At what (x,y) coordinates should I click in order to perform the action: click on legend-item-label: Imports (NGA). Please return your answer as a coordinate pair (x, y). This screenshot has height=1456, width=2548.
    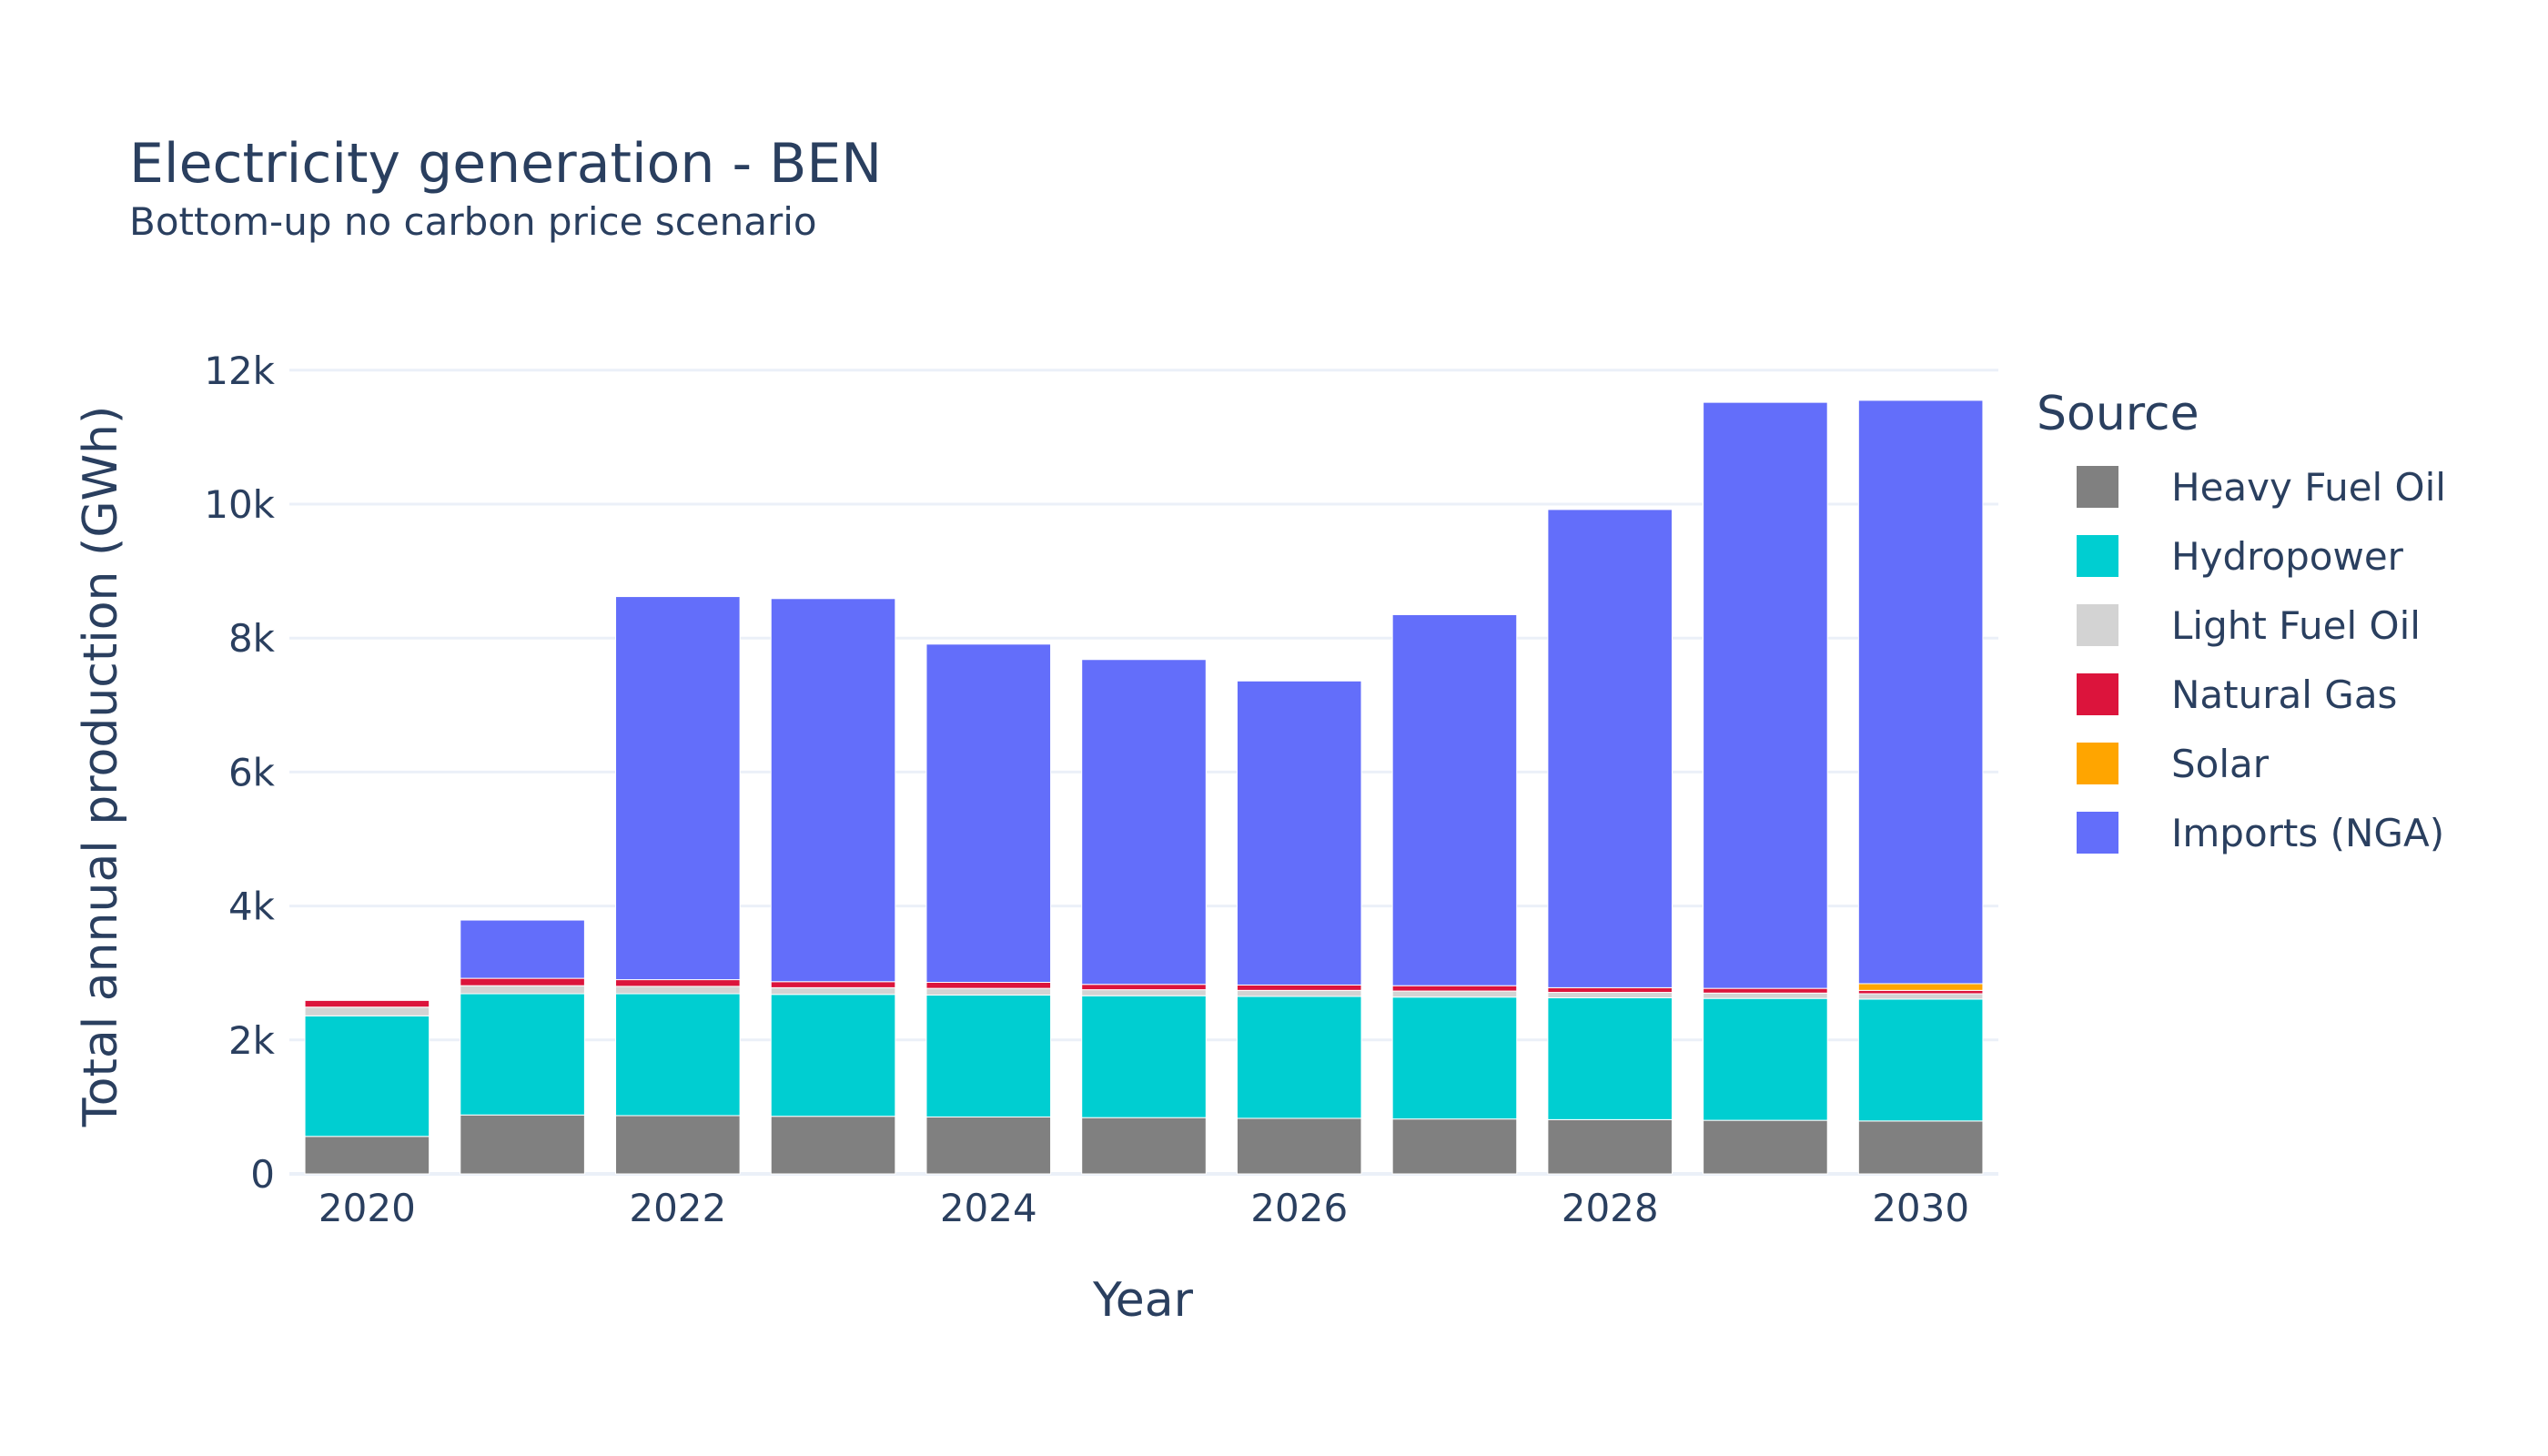
    Looking at the image, I should click on (2307, 833).